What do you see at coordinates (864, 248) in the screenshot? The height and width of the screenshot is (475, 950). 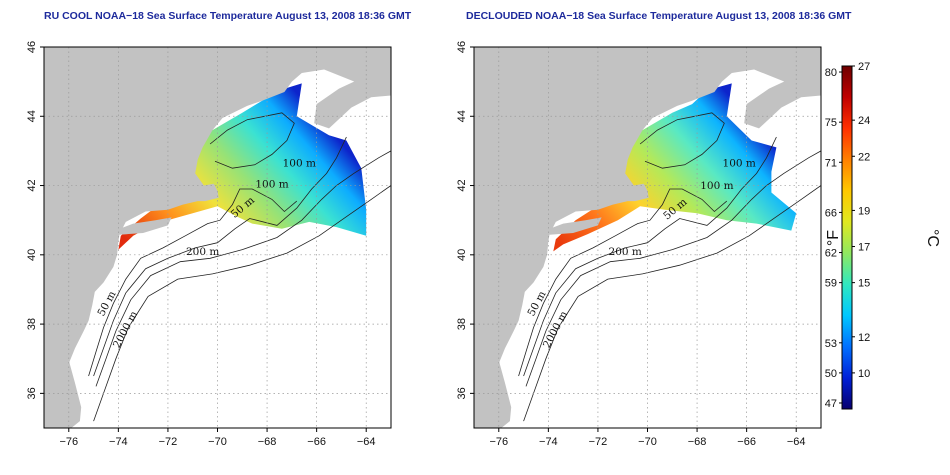 I see `celsius-tick-label: 17` at bounding box center [864, 248].